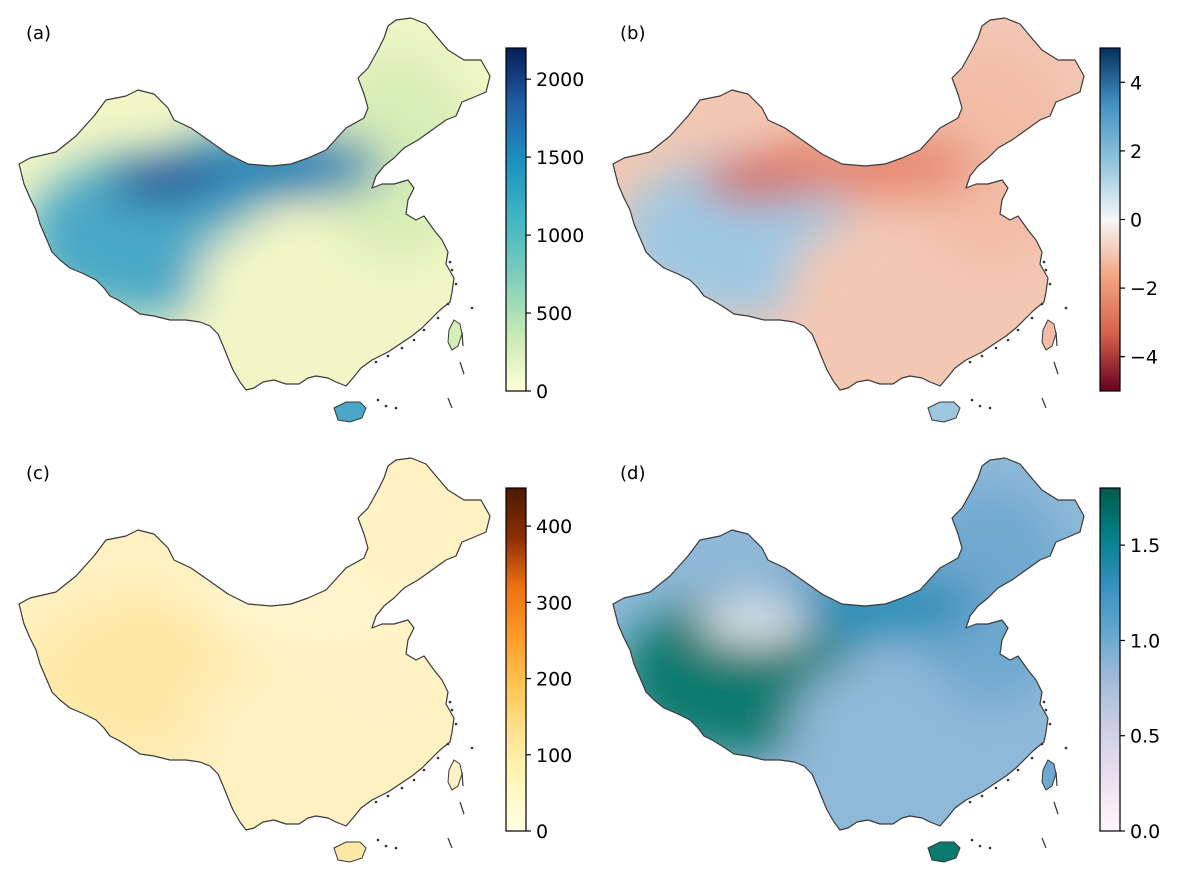 The height and width of the screenshot is (879, 1185). Describe the element at coordinates (1136, 83) in the screenshot. I see `colorbar-tick-label: 4` at that location.